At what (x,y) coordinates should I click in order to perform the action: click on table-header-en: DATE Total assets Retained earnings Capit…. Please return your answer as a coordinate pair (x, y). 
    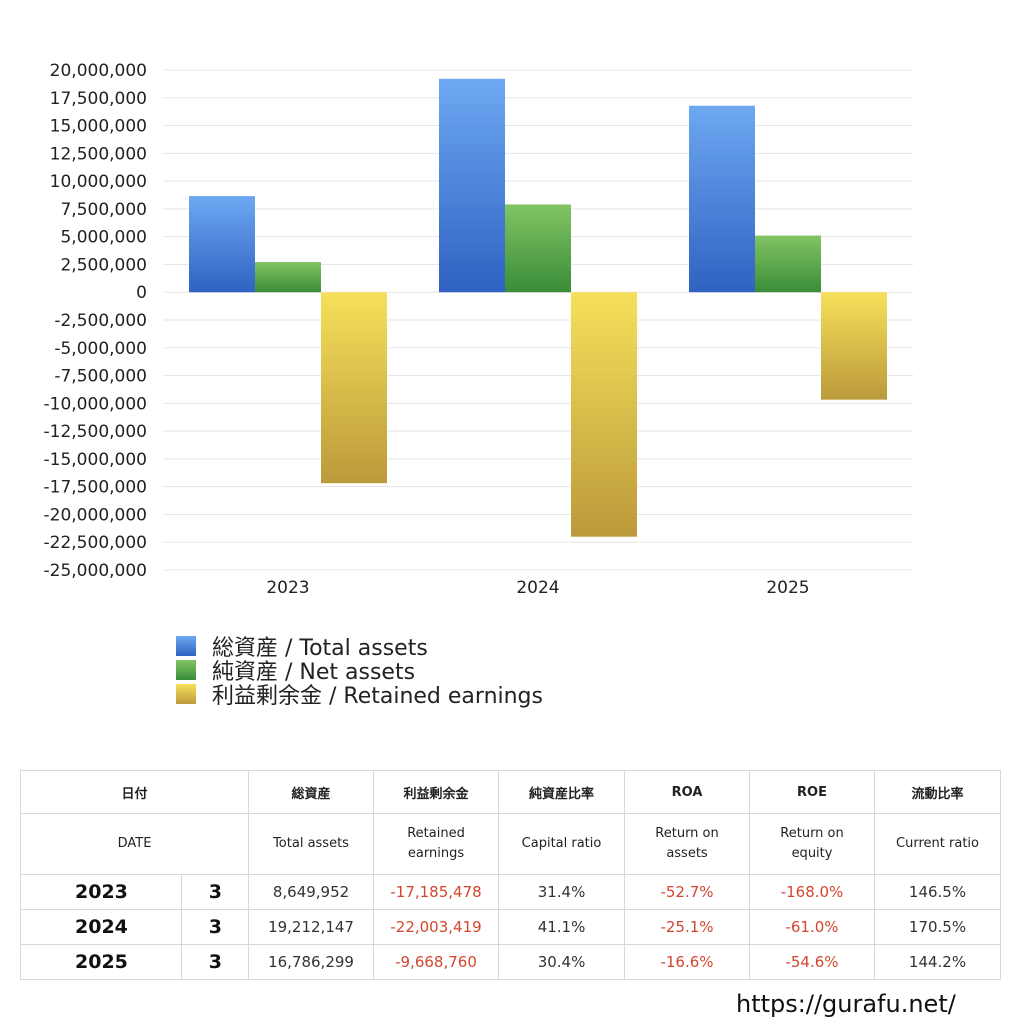
    Looking at the image, I should click on (510, 844).